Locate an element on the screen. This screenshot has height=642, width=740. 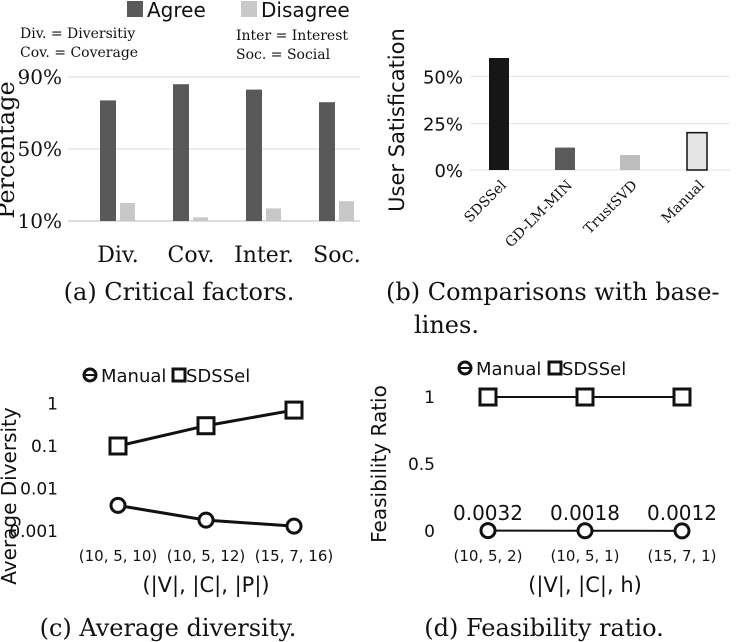
x-axis-label: (|V|, |C|, |P|) is located at coordinates (205, 585).